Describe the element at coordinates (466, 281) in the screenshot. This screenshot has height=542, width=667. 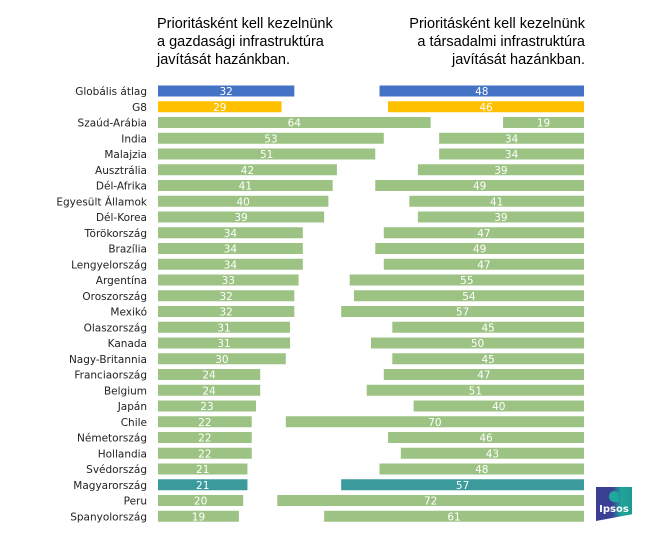
I see `value-label-social: 55` at that location.